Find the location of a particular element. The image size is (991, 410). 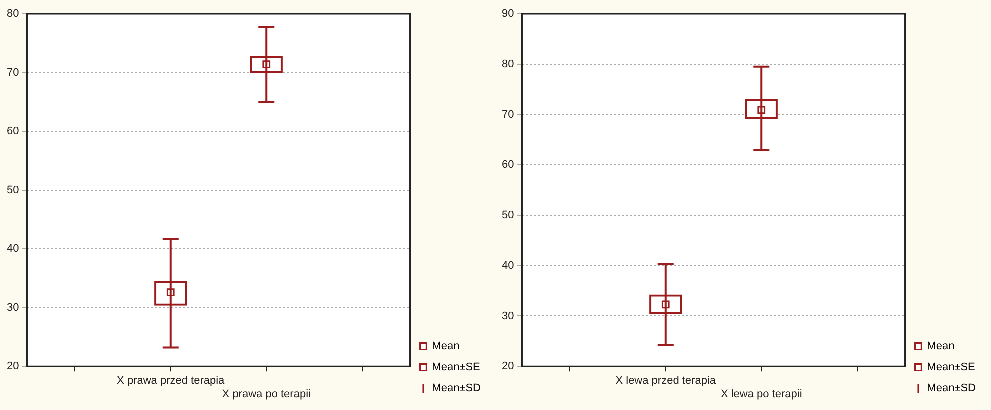

x-tick-label: X prawa przed terapia is located at coordinates (171, 381).